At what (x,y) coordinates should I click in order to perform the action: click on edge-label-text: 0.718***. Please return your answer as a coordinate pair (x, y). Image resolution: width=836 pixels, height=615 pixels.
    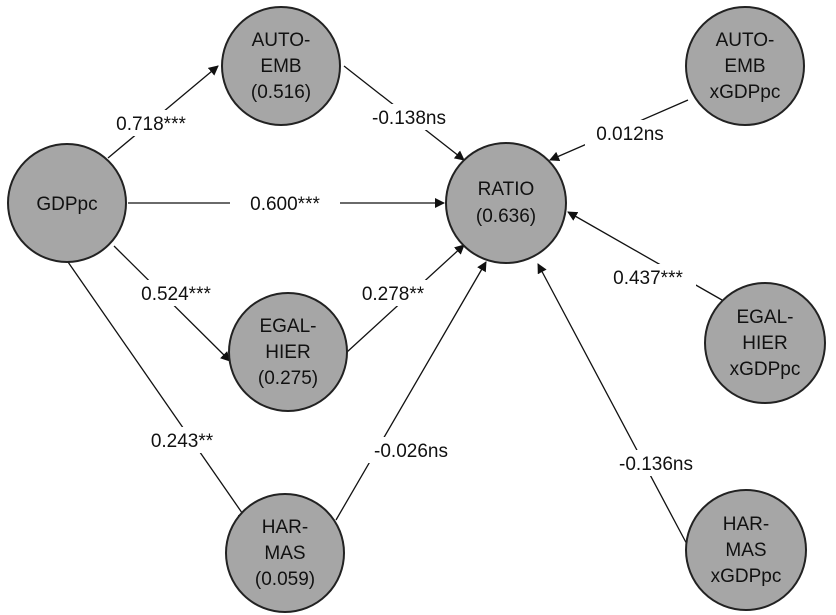
    Looking at the image, I should click on (151, 124).